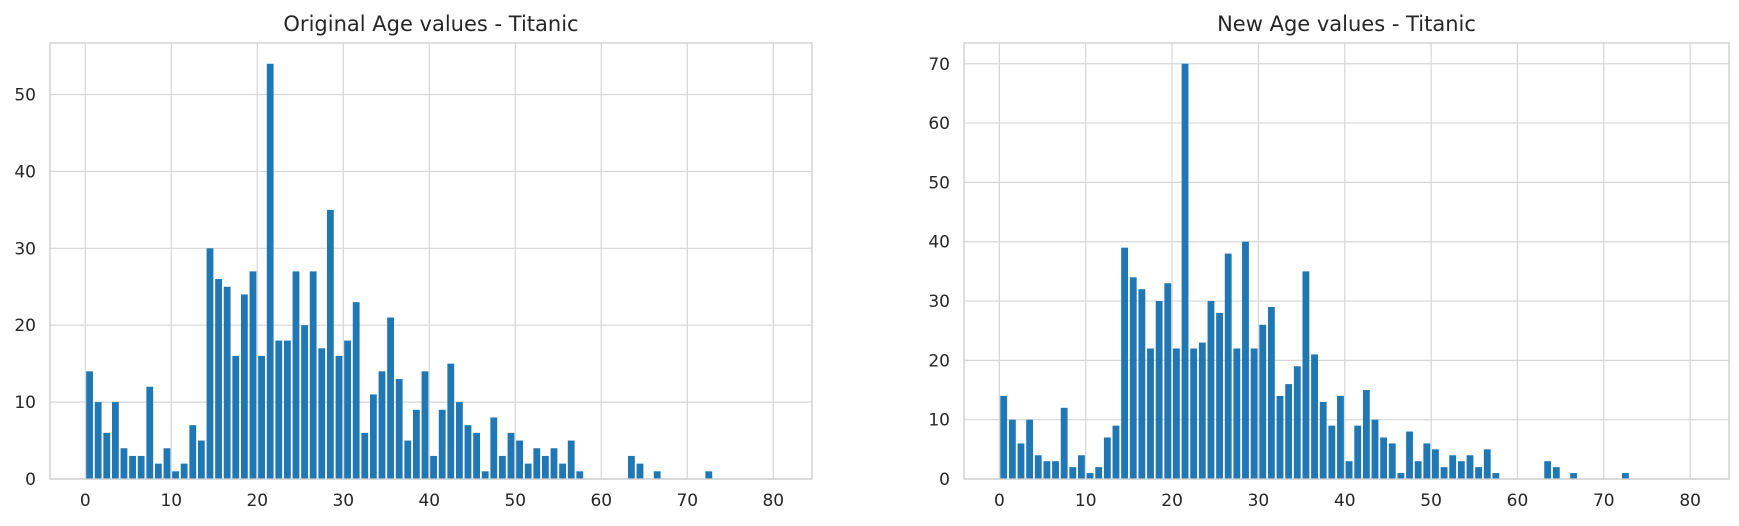 Image resolution: width=1739 pixels, height=526 pixels. Describe the element at coordinates (939, 124) in the screenshot. I see `y-tick-label: 60` at that location.